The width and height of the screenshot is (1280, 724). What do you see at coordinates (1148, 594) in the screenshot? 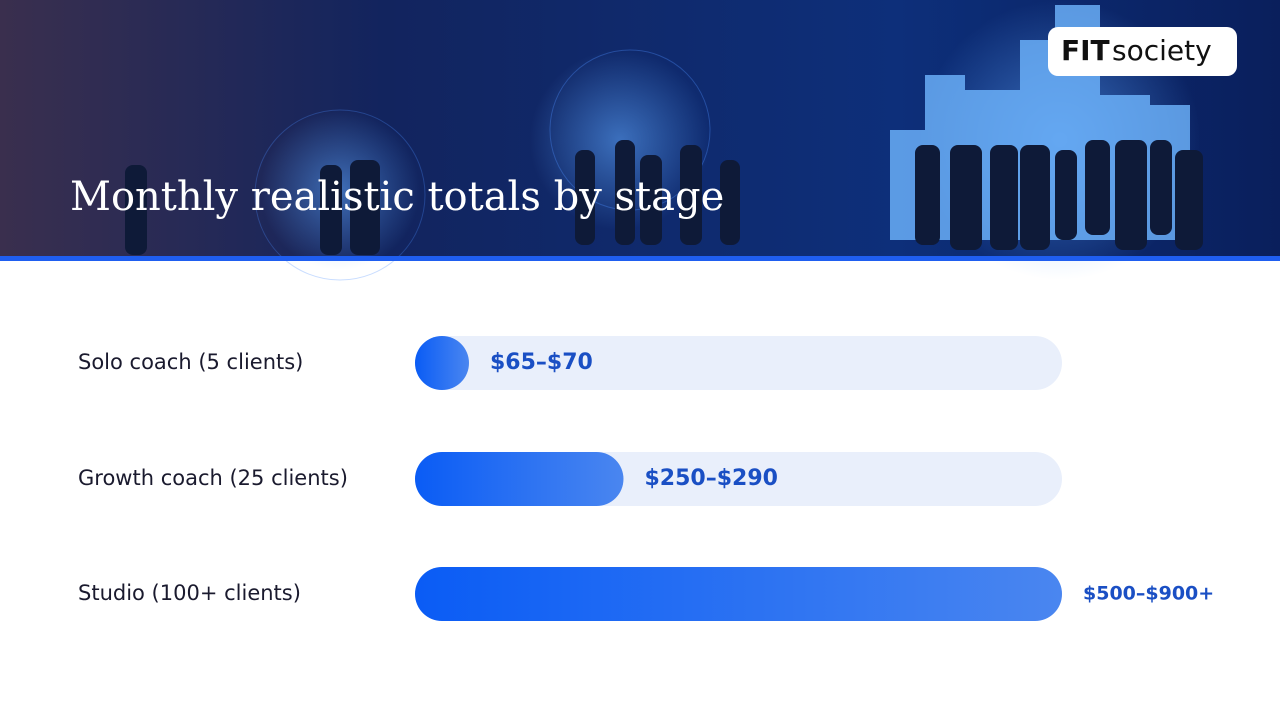
I see `value-label: $500–$900+` at bounding box center [1148, 594].